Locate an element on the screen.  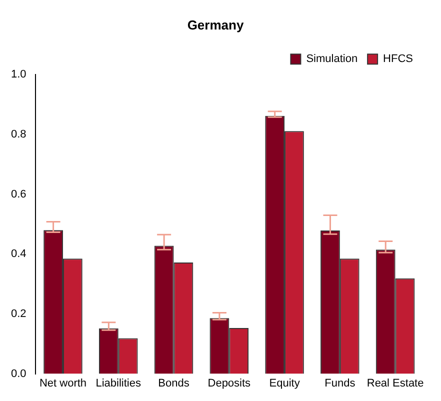
x-tick-label: Equity is located at coordinates (284, 383).